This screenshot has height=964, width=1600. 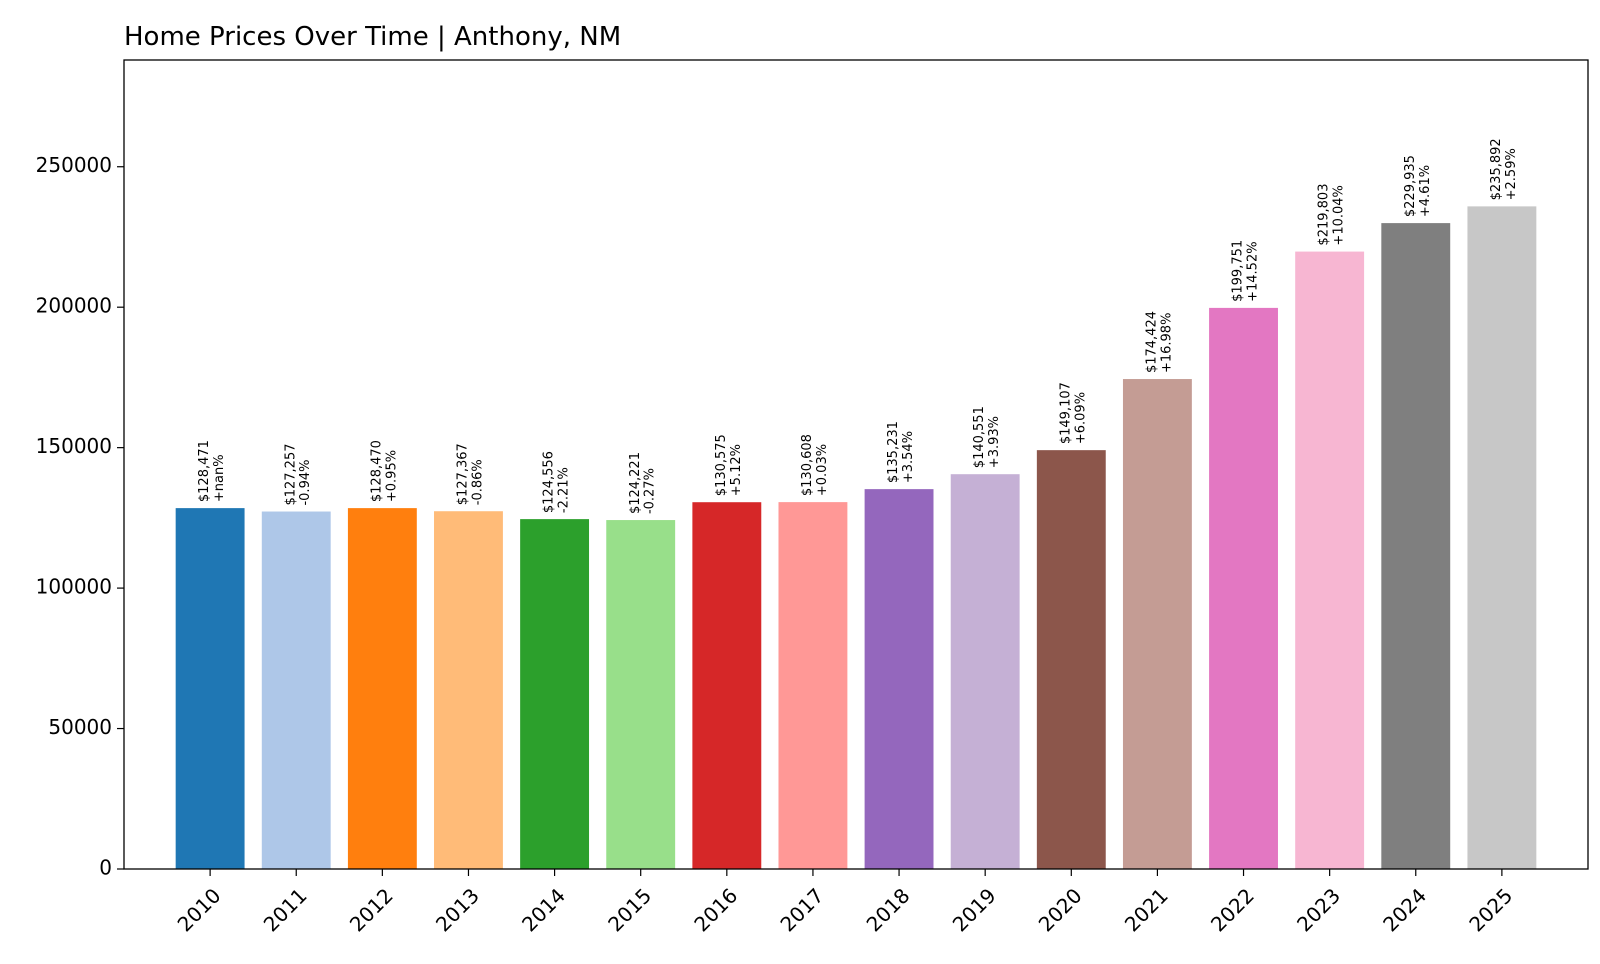 I want to click on y-tick-label: 0, so click(x=105, y=868).